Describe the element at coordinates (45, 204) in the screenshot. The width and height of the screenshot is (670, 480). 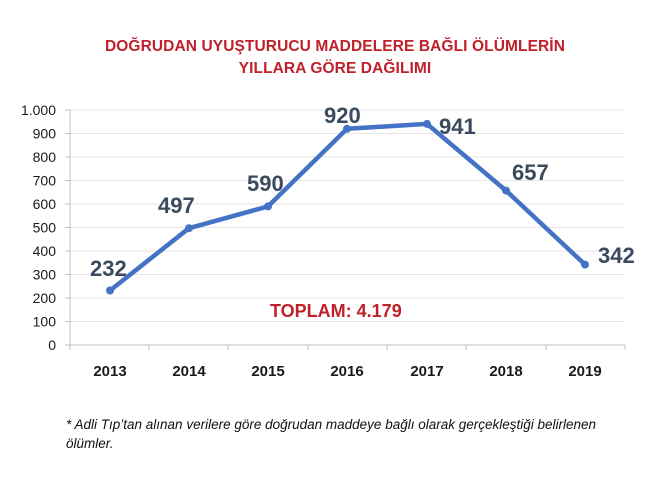
I see `y-tick-label: 600` at that location.